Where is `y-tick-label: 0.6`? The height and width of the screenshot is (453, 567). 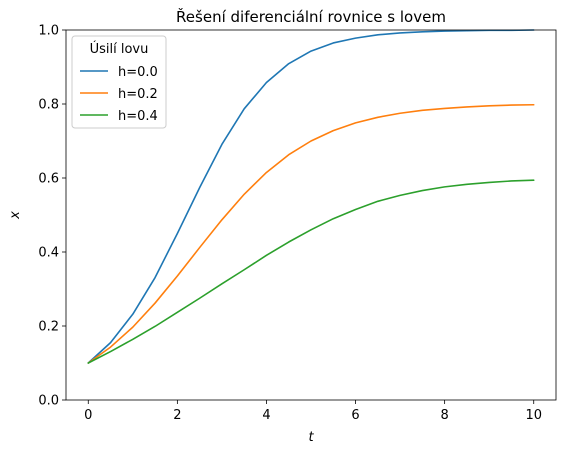
y-tick-label: 0.6 is located at coordinates (48, 179).